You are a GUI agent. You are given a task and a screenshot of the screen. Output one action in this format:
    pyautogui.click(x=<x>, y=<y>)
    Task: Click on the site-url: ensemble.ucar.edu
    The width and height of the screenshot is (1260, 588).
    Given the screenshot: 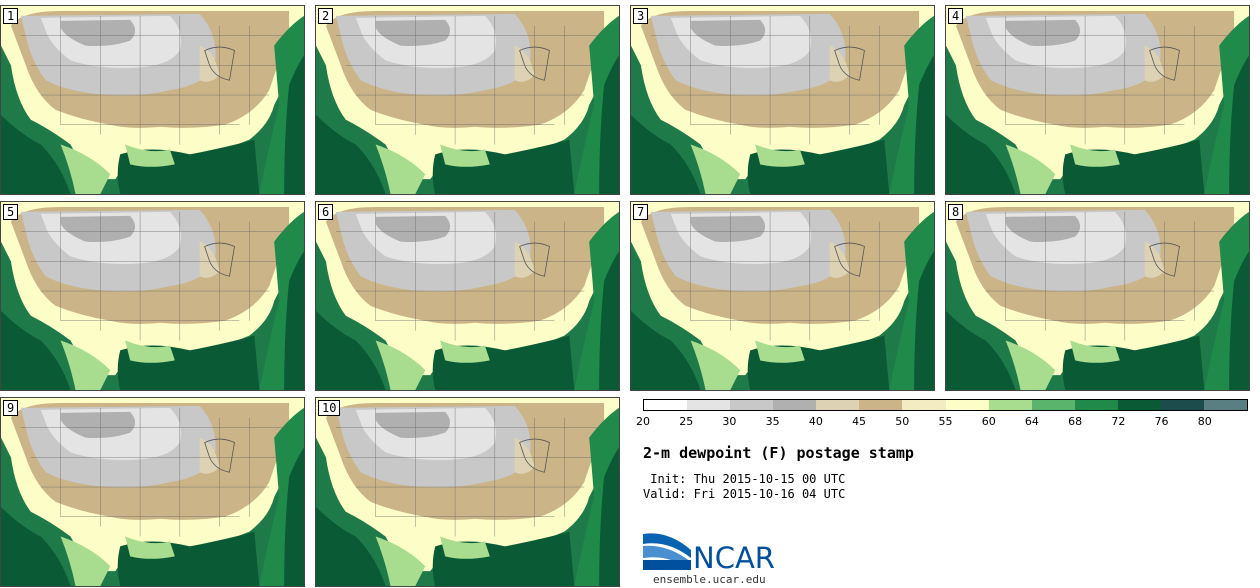 What is the action you would take?
    pyautogui.click(x=709, y=579)
    